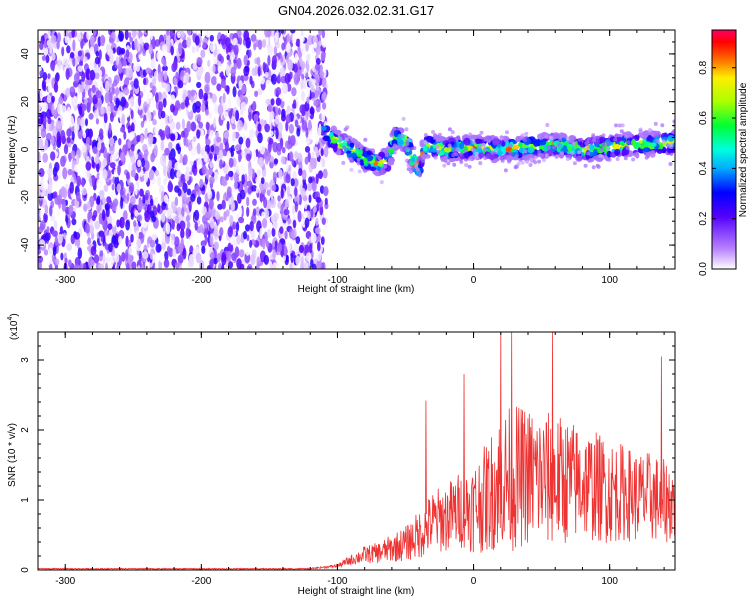 The image size is (750, 600). What do you see at coordinates (25, 102) in the screenshot?
I see `y-tick-label: 20` at bounding box center [25, 102].